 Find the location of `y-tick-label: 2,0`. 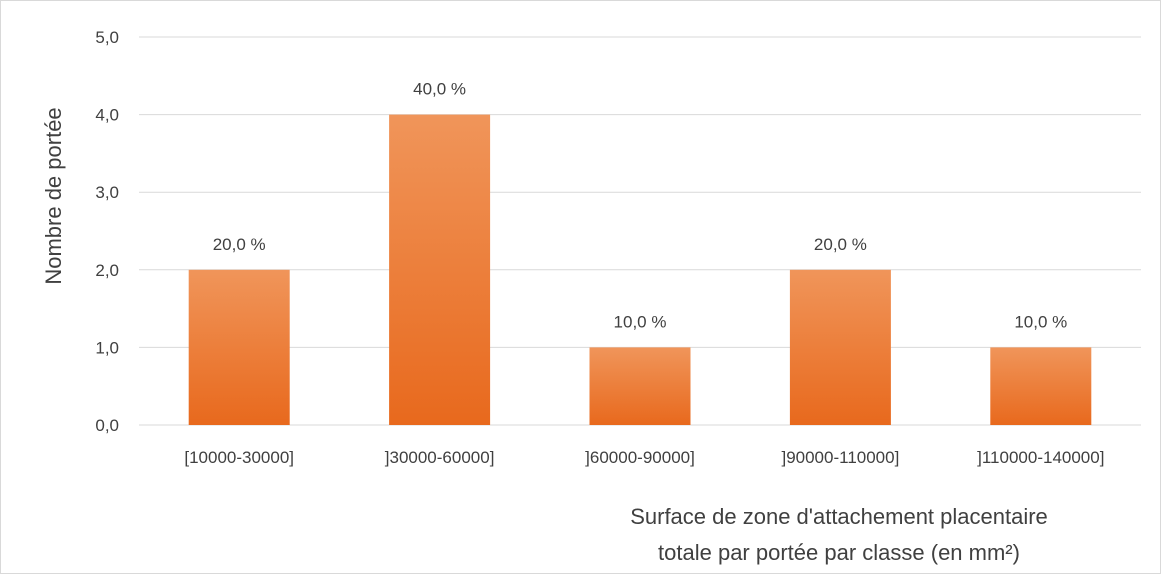

y-tick-label: 2,0 is located at coordinates (107, 270).